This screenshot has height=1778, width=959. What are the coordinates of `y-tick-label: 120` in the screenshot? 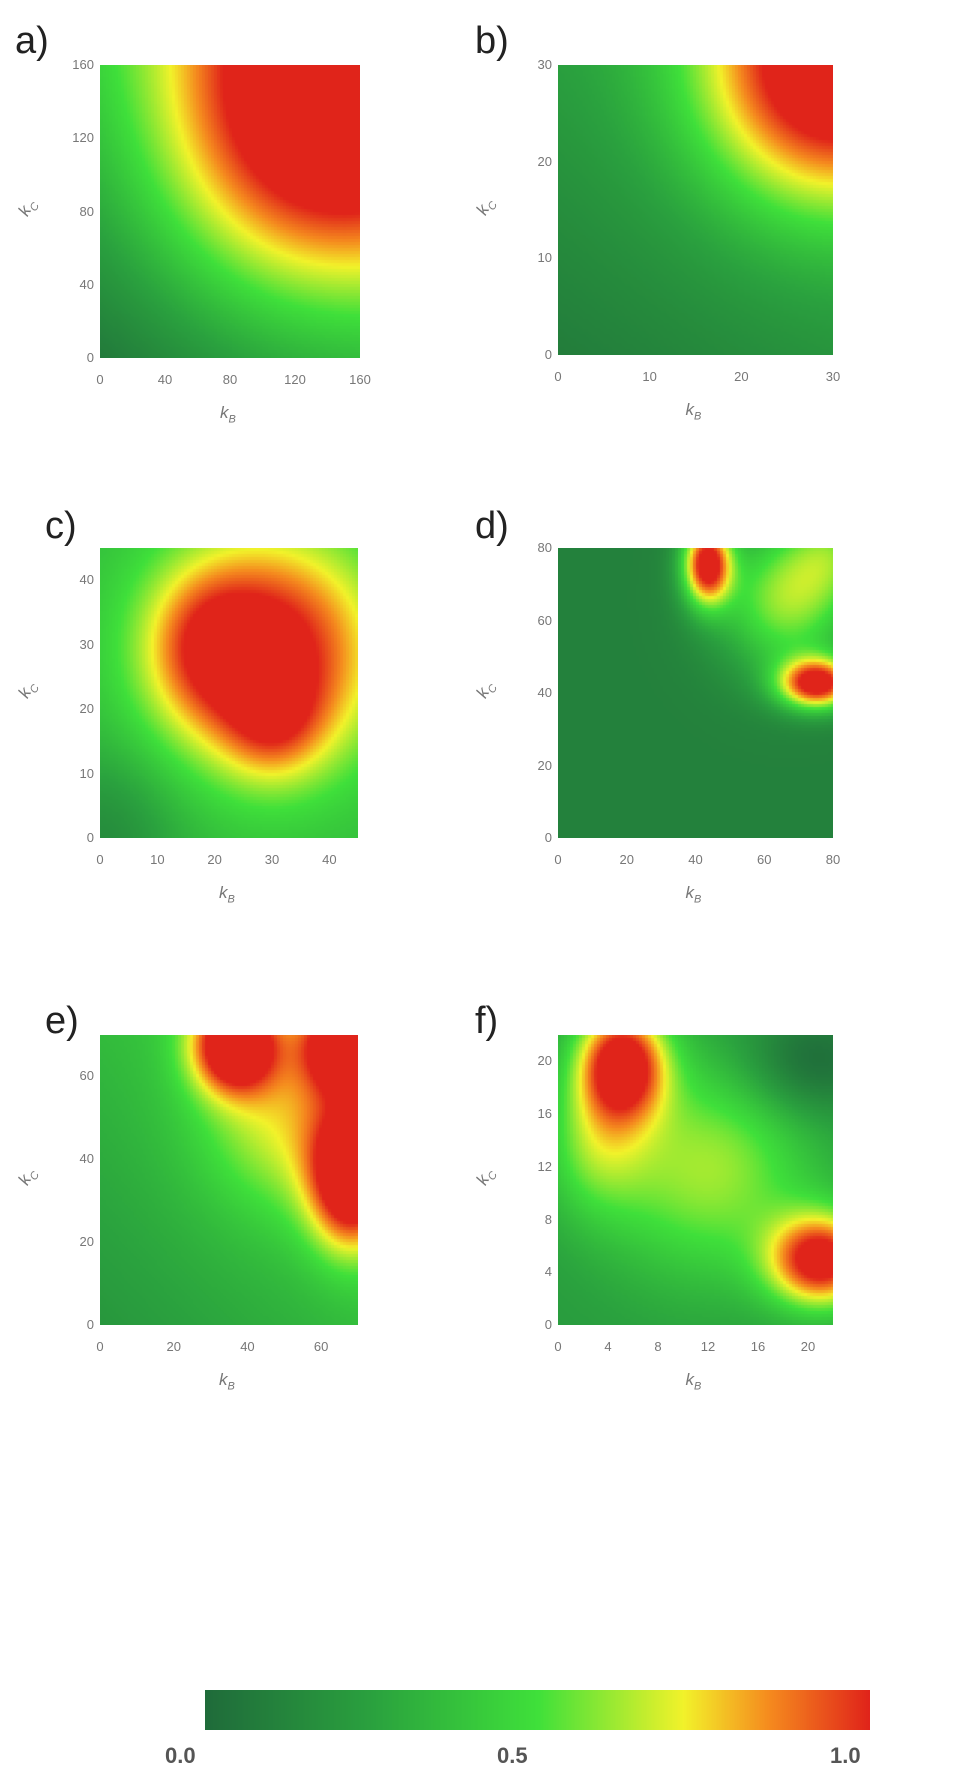 It's located at (83, 138).